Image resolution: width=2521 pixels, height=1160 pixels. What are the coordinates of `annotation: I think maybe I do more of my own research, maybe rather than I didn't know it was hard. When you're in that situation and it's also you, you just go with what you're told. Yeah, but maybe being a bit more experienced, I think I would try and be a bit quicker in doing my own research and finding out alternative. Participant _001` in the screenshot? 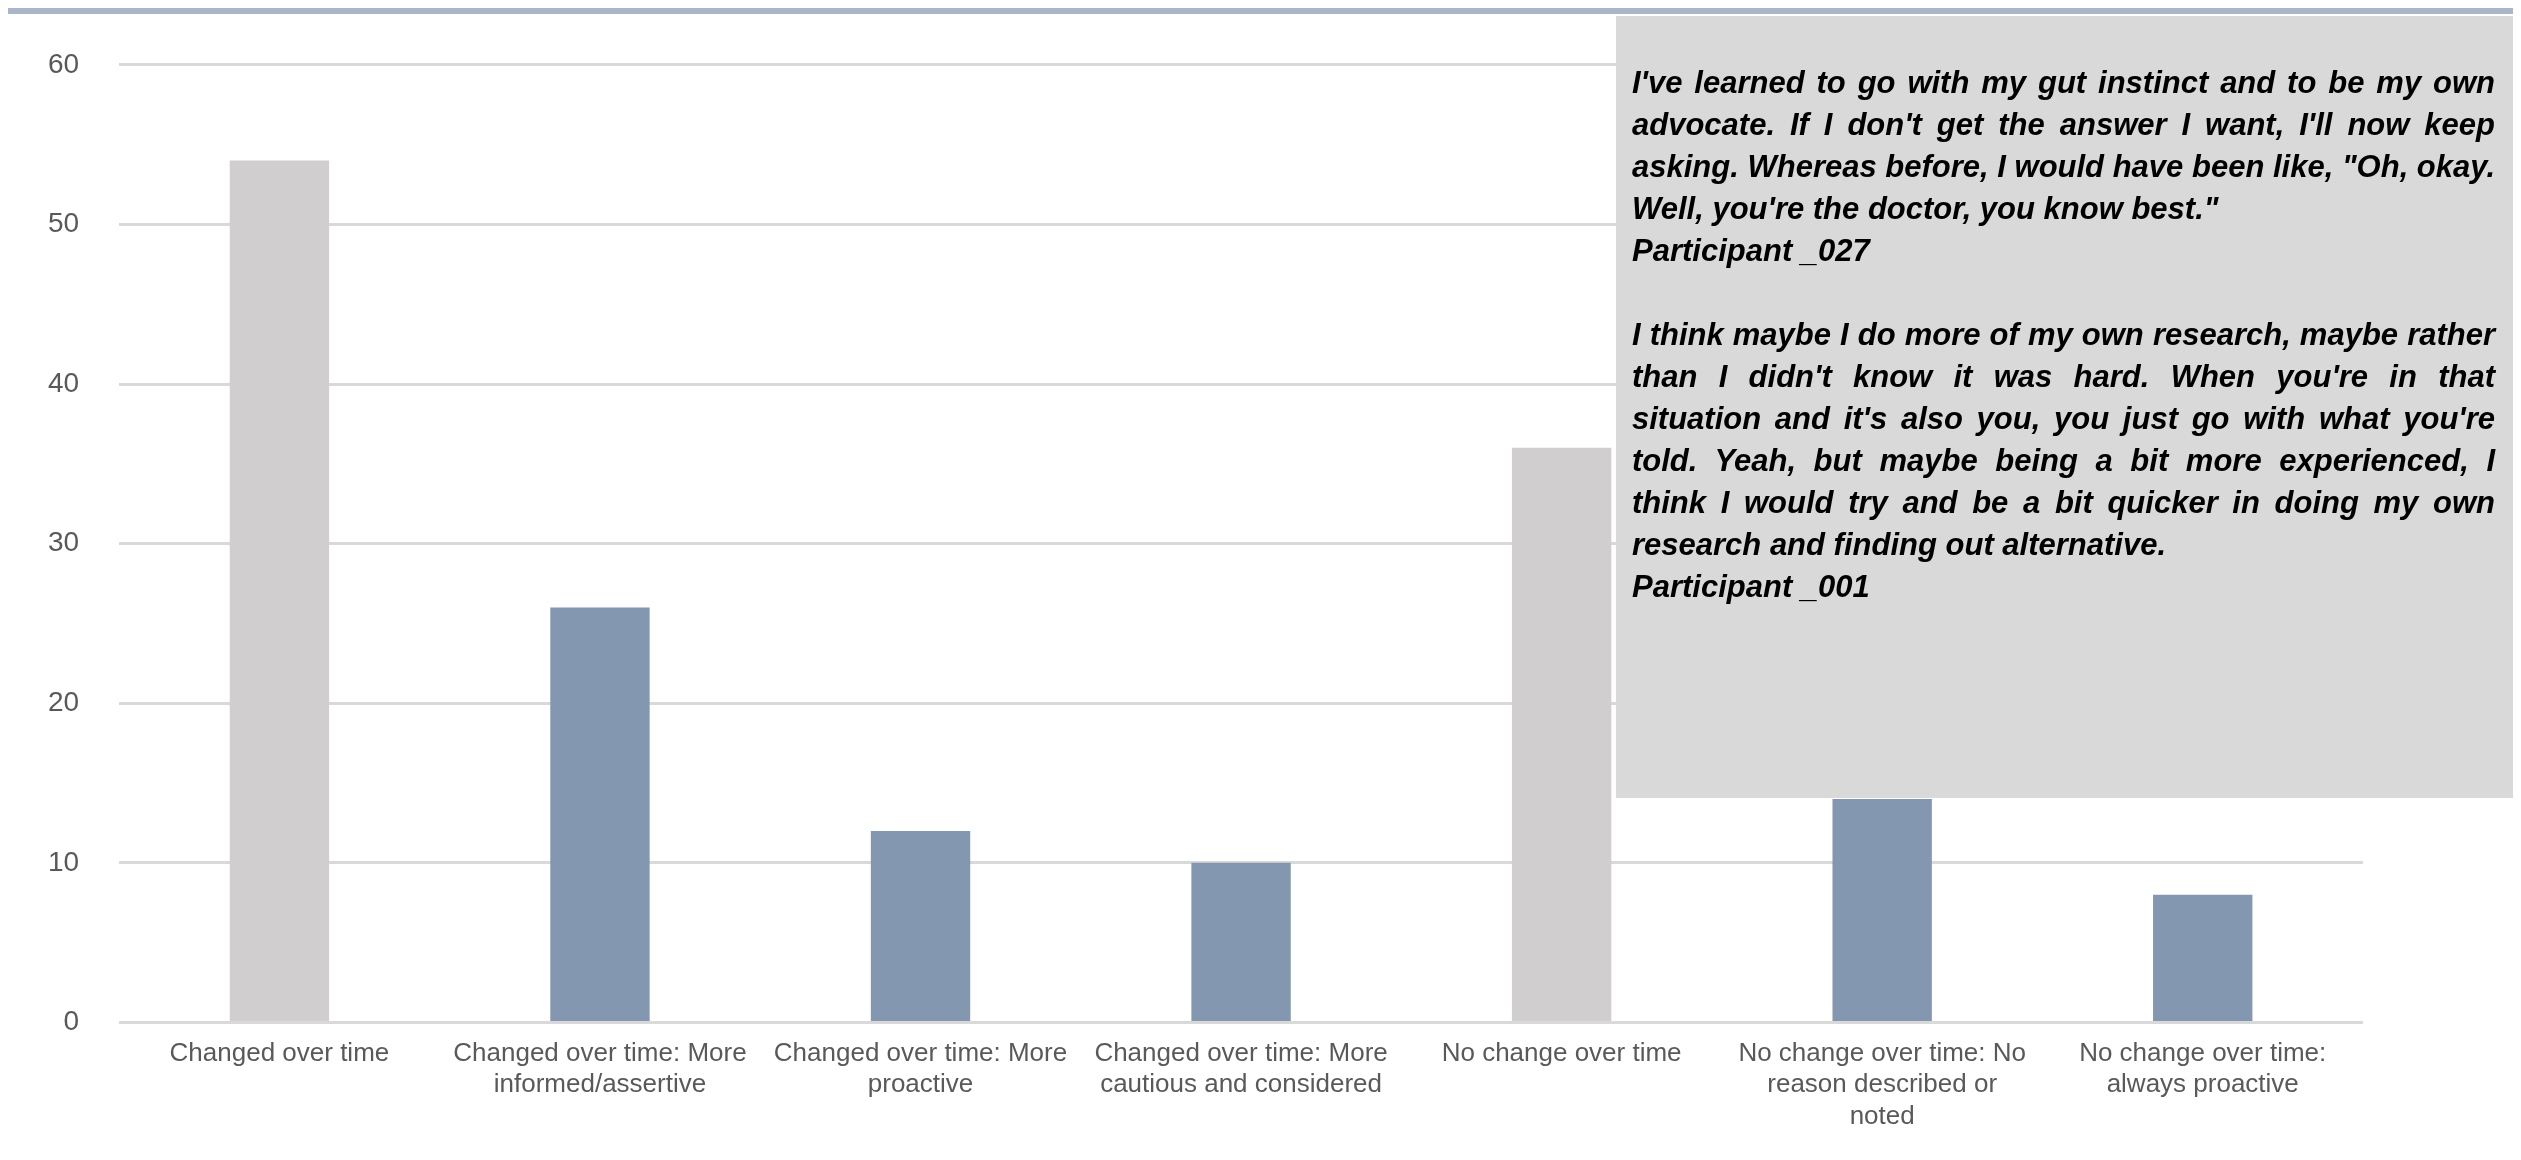 It's located at (2063, 461).